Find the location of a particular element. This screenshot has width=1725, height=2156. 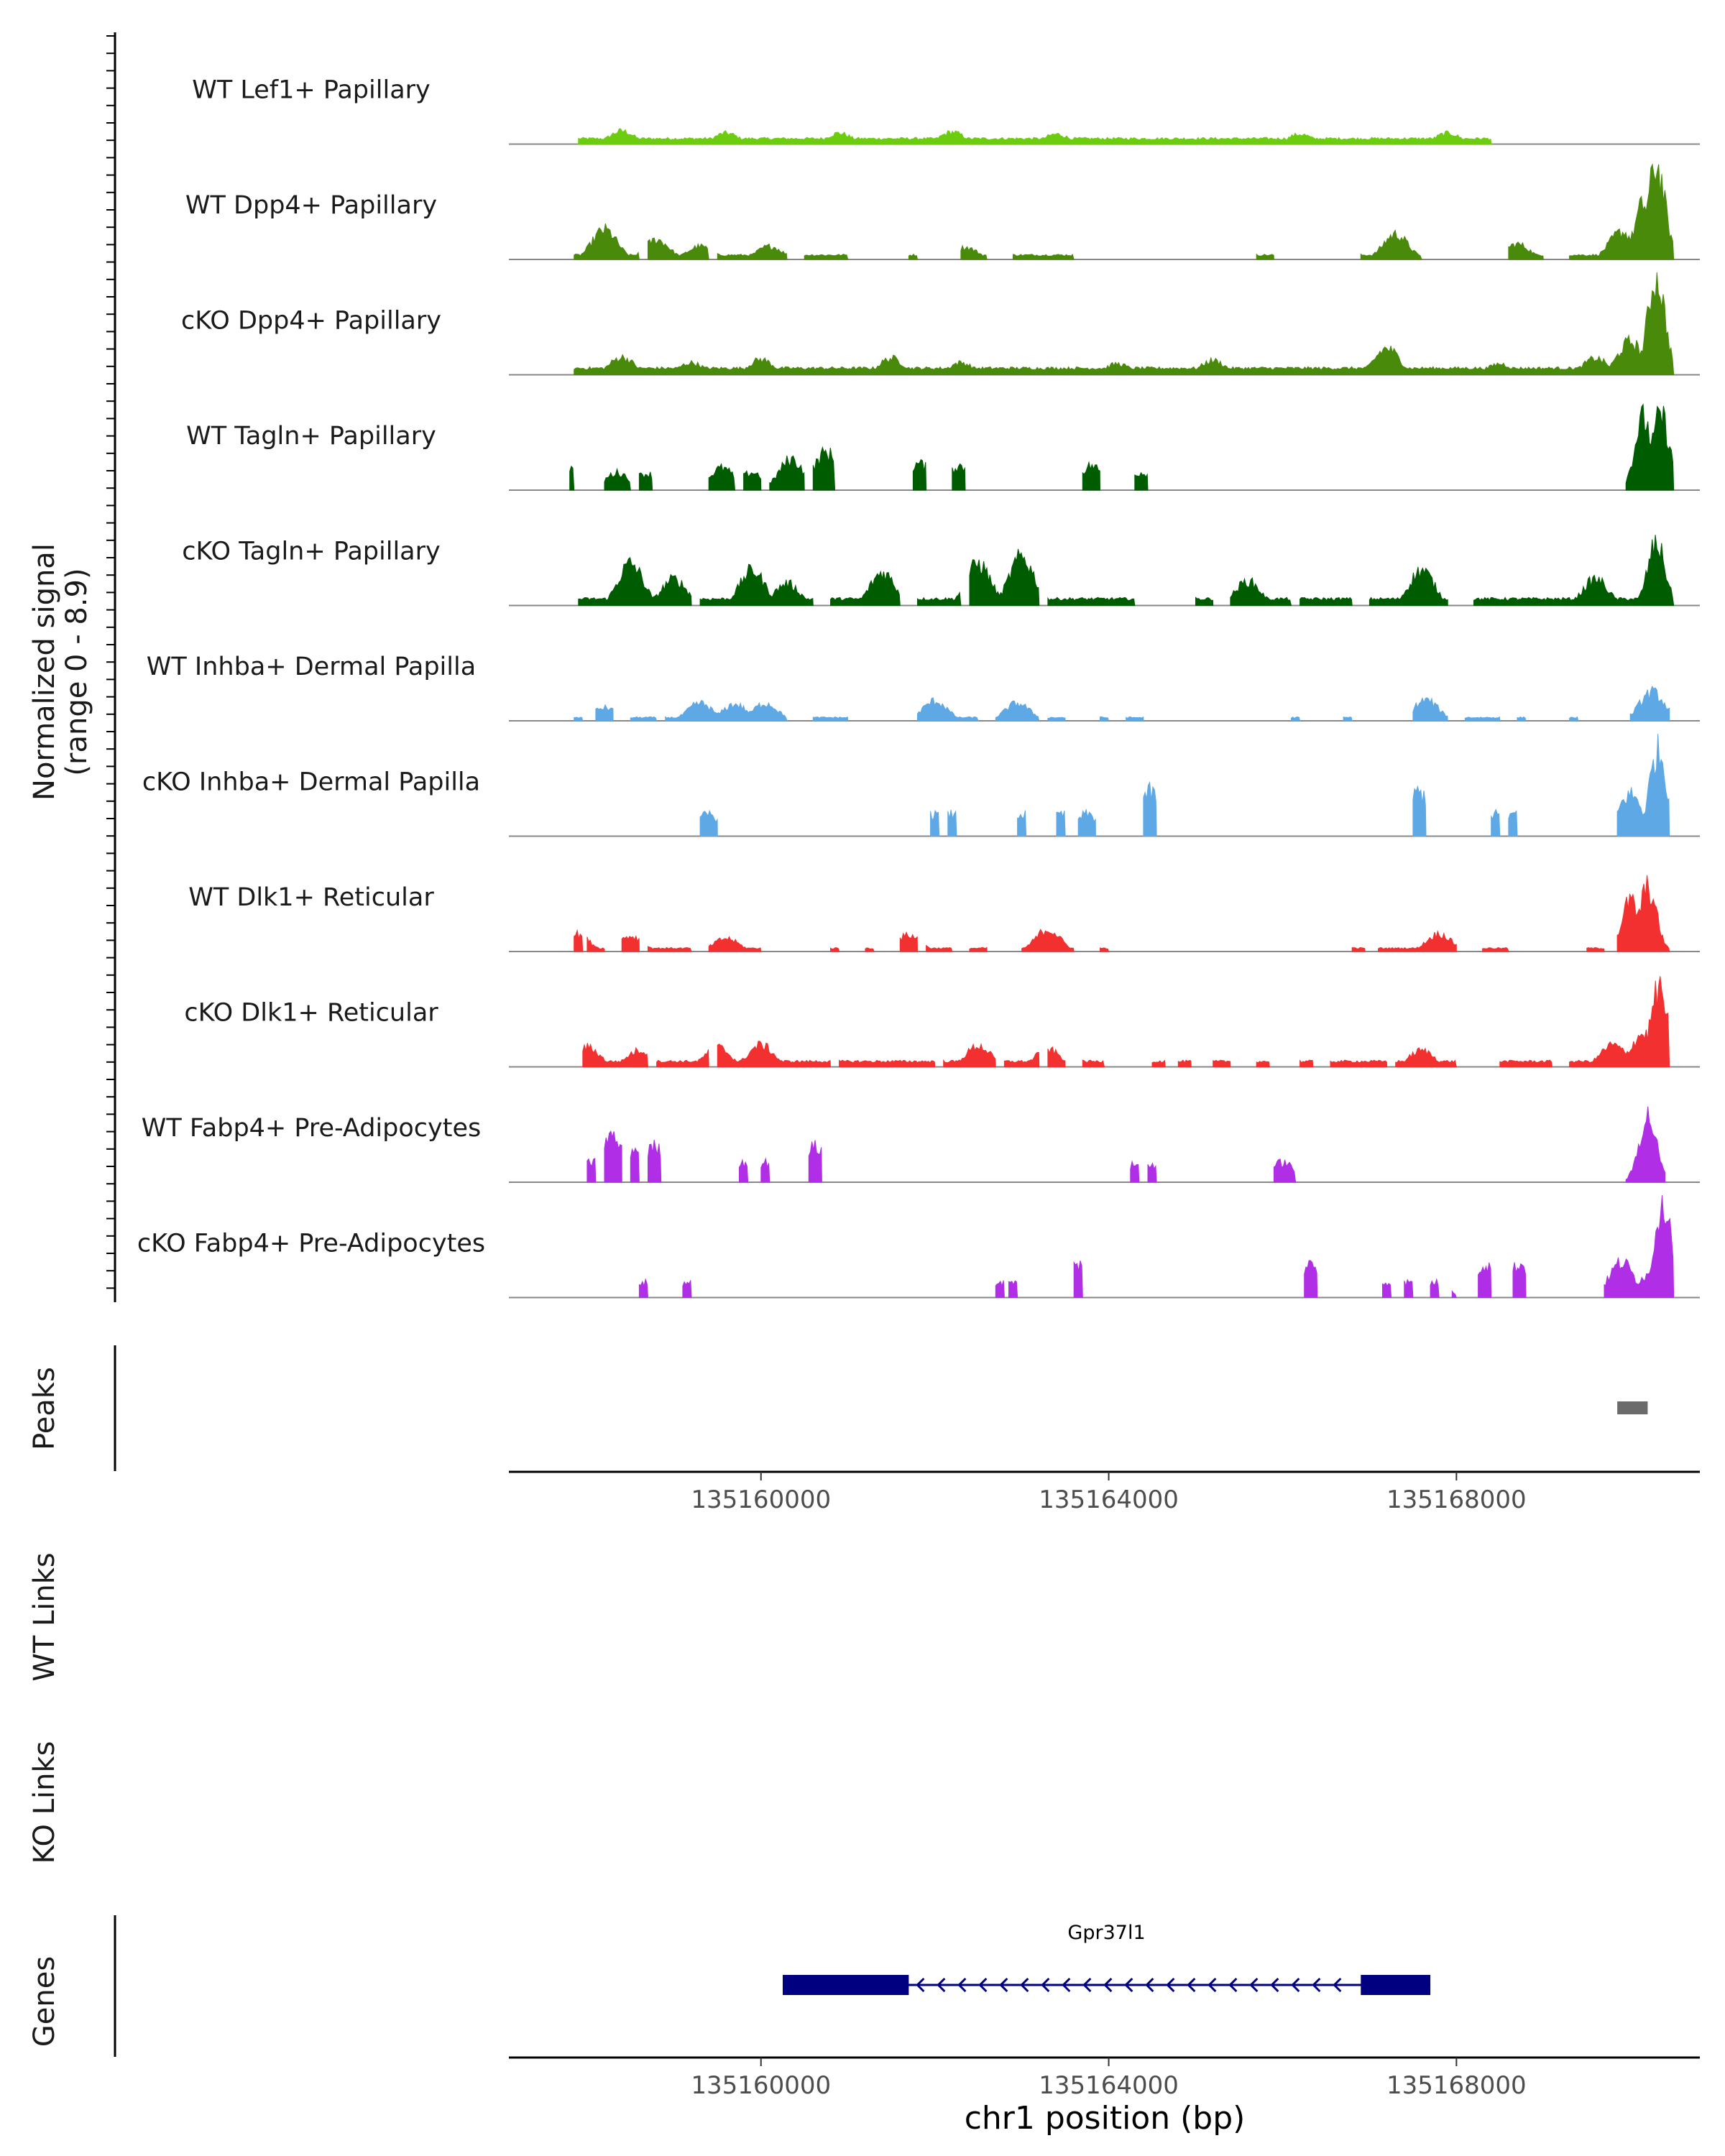

coverage-track-label: cKO Tagln+ Papillary is located at coordinates (311, 552).